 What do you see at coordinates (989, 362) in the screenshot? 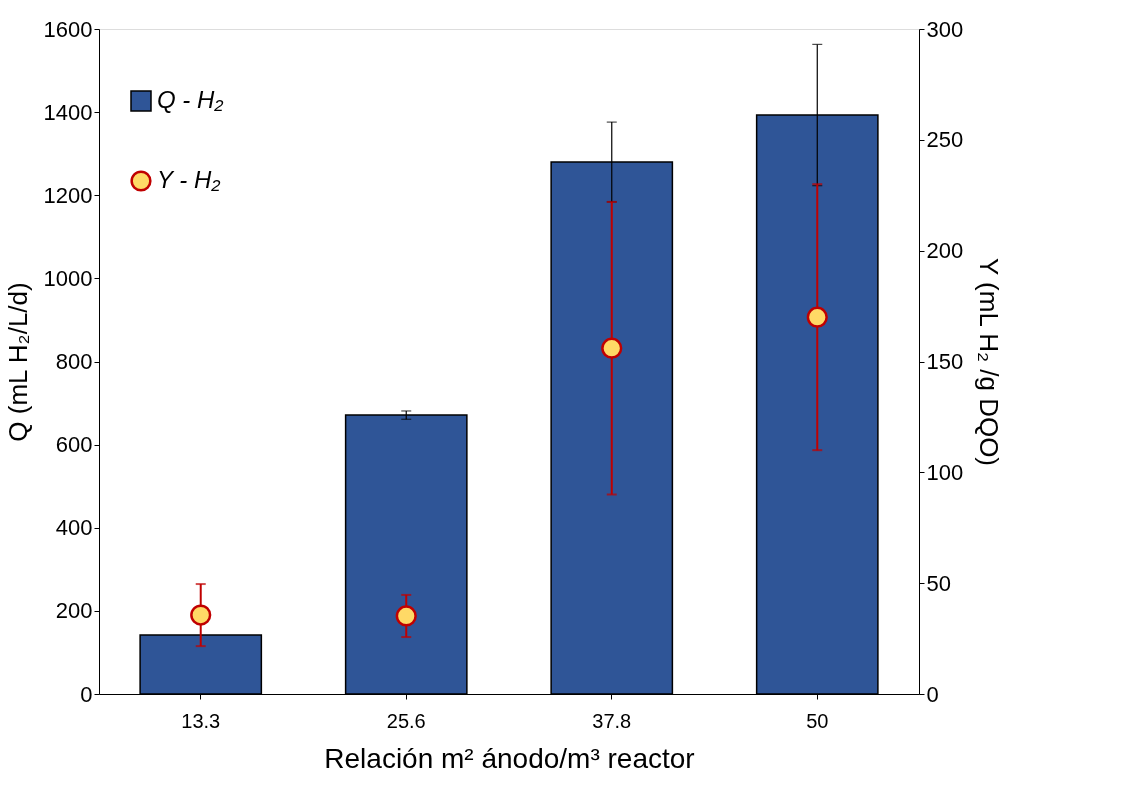
I see `y2-axis-title: Y (mL H₂ /g DQO)` at bounding box center [989, 362].